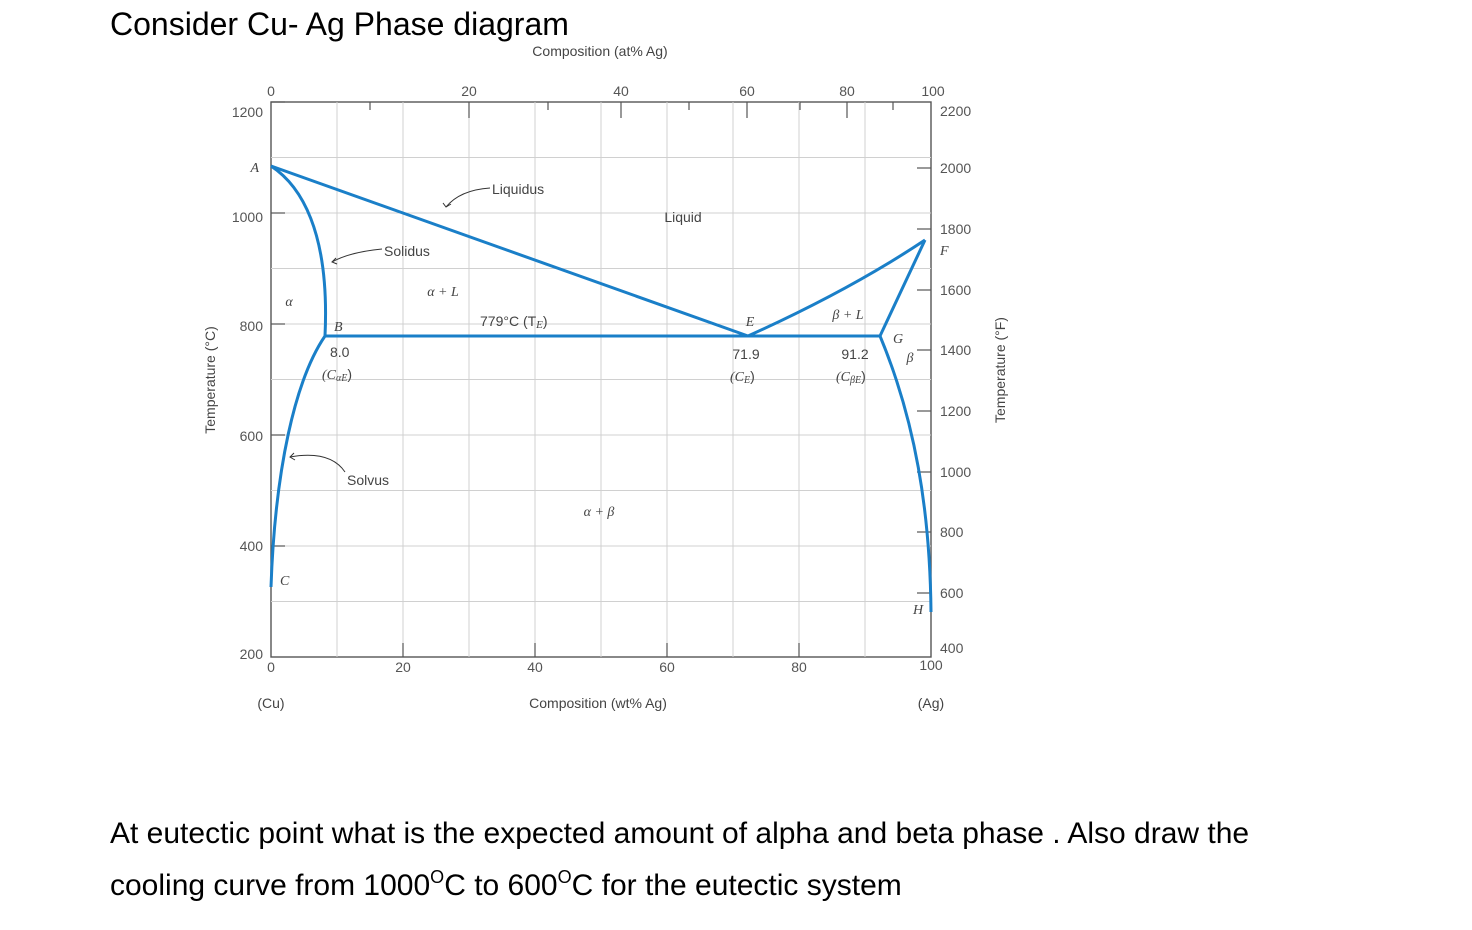  I want to click on eutectic-composition-label: (CE), so click(742, 377).